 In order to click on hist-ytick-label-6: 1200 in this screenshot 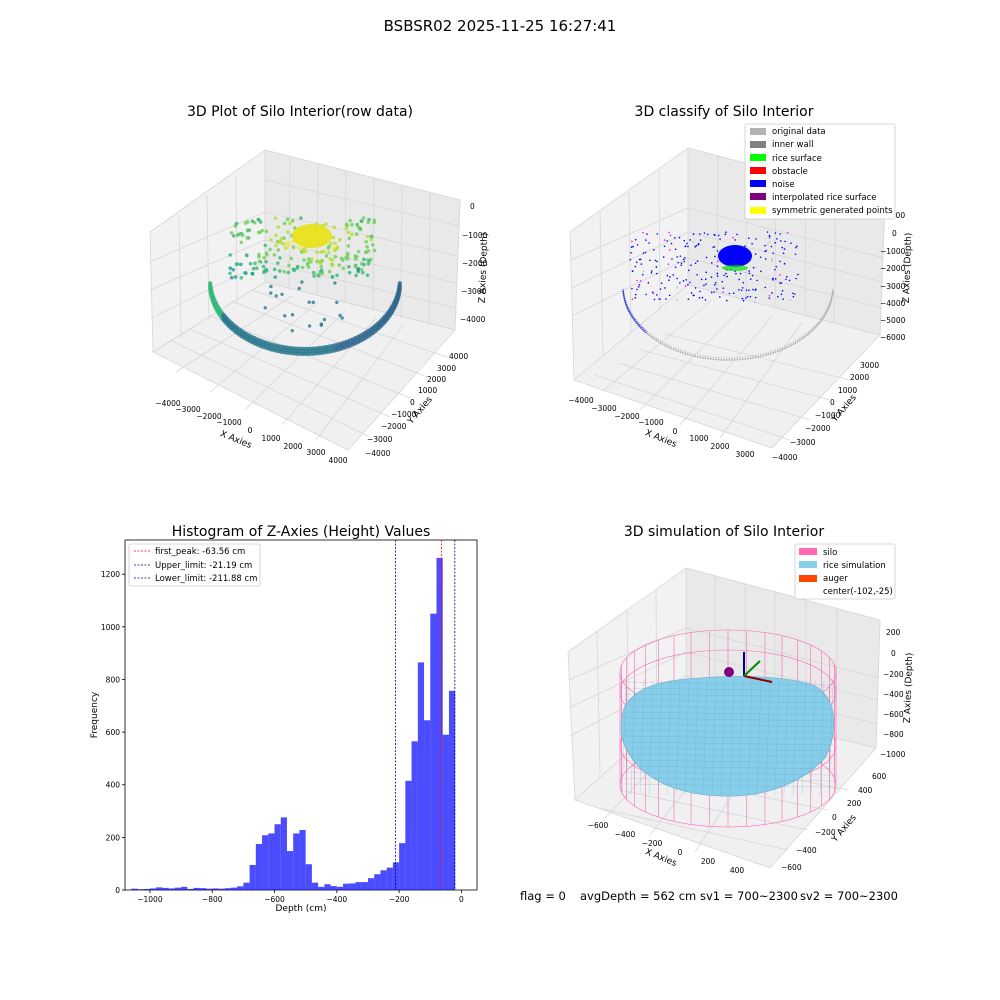, I will do `click(110, 574)`.